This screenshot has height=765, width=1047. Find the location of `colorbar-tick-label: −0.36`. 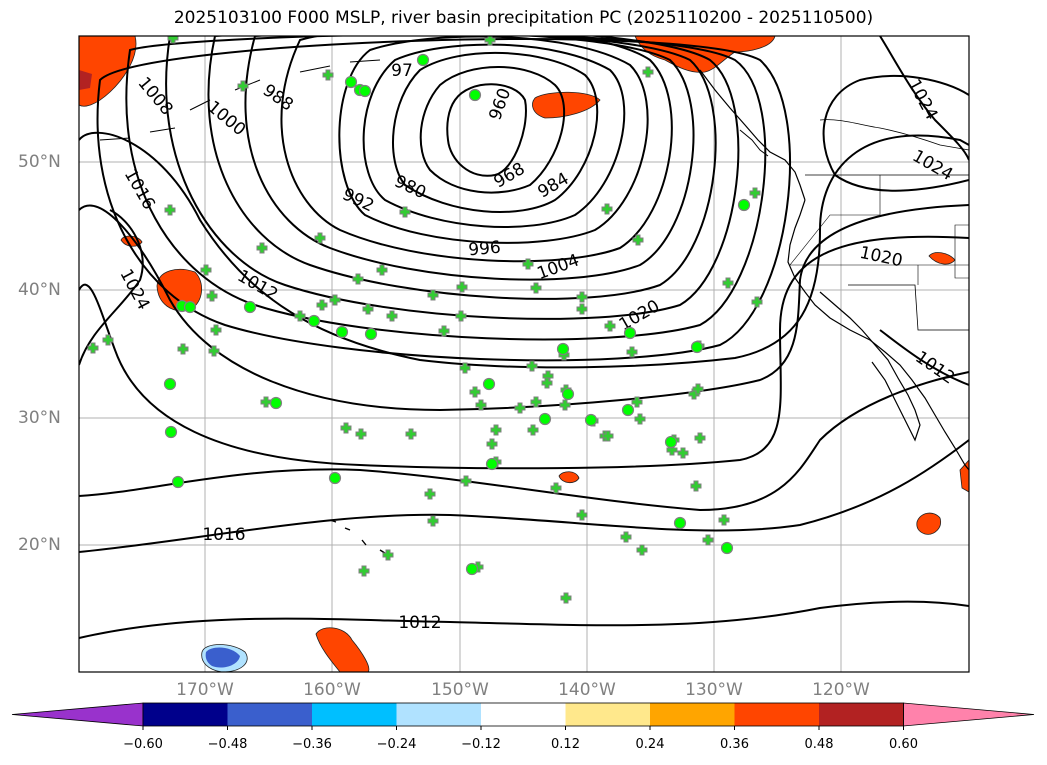

colorbar-tick-label: −0.36 is located at coordinates (312, 744).